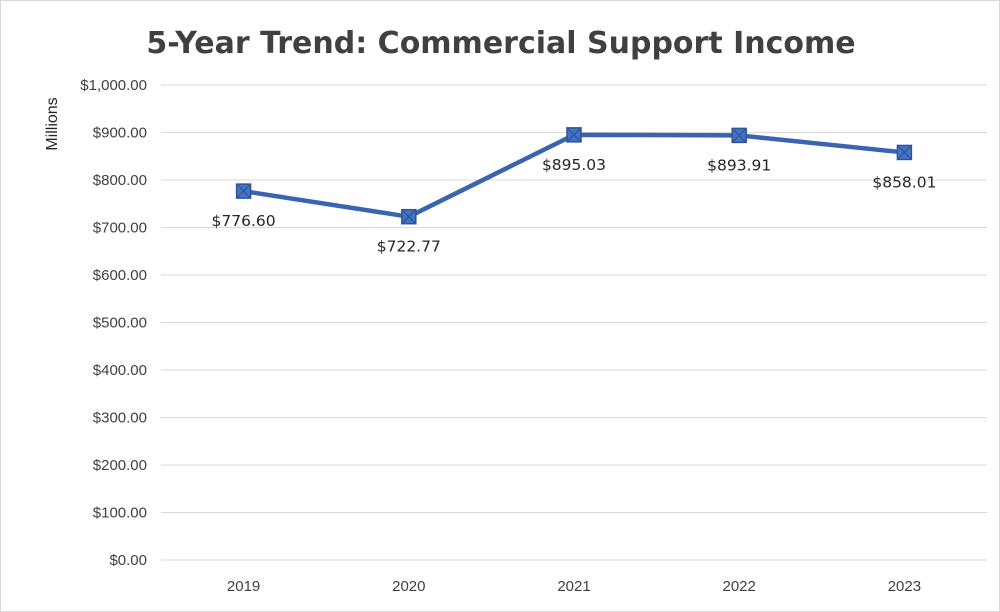  Describe the element at coordinates (120, 418) in the screenshot. I see `y-tick-label: $300.00` at that location.